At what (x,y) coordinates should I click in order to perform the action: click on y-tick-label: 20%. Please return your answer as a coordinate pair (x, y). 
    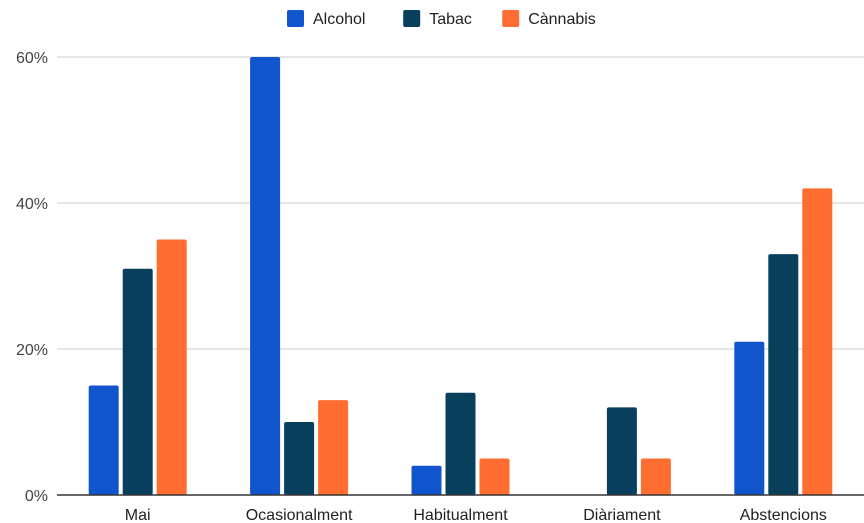
    Looking at the image, I should click on (32, 350).